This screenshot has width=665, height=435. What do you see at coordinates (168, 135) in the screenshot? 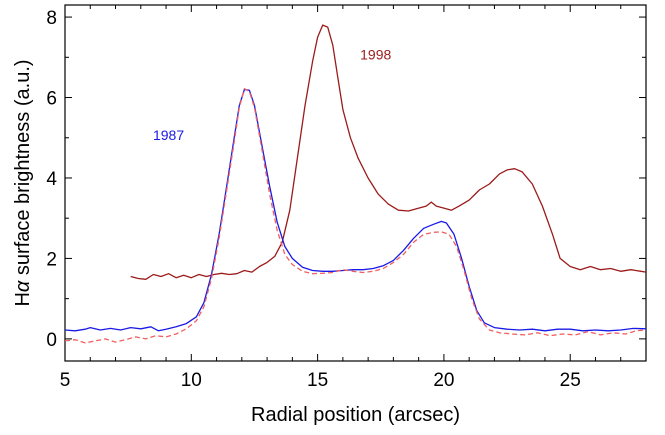
I see `annotation-1987: 1987` at bounding box center [168, 135].